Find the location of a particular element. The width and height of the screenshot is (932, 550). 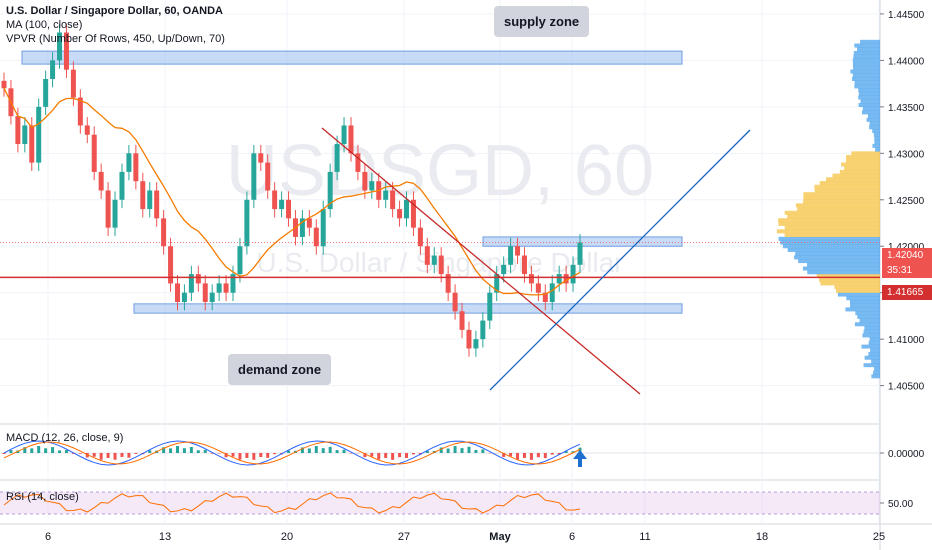

demand-zone-callout: demand zone is located at coordinates (279, 369).